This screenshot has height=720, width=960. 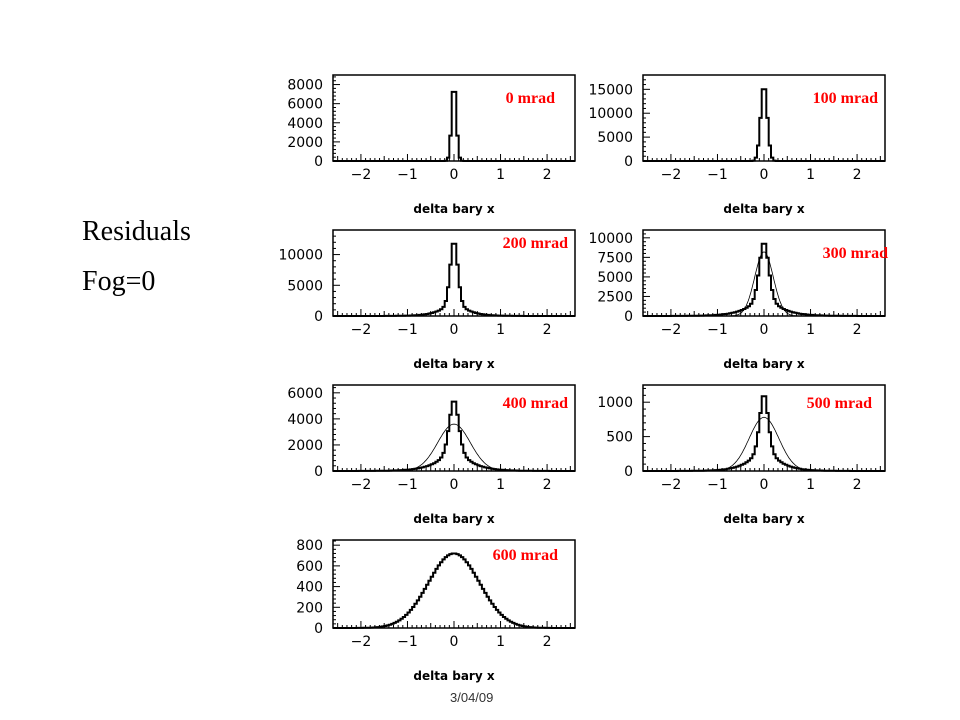 What do you see at coordinates (309, 546) in the screenshot?
I see `y-tick-label: 800` at bounding box center [309, 546].